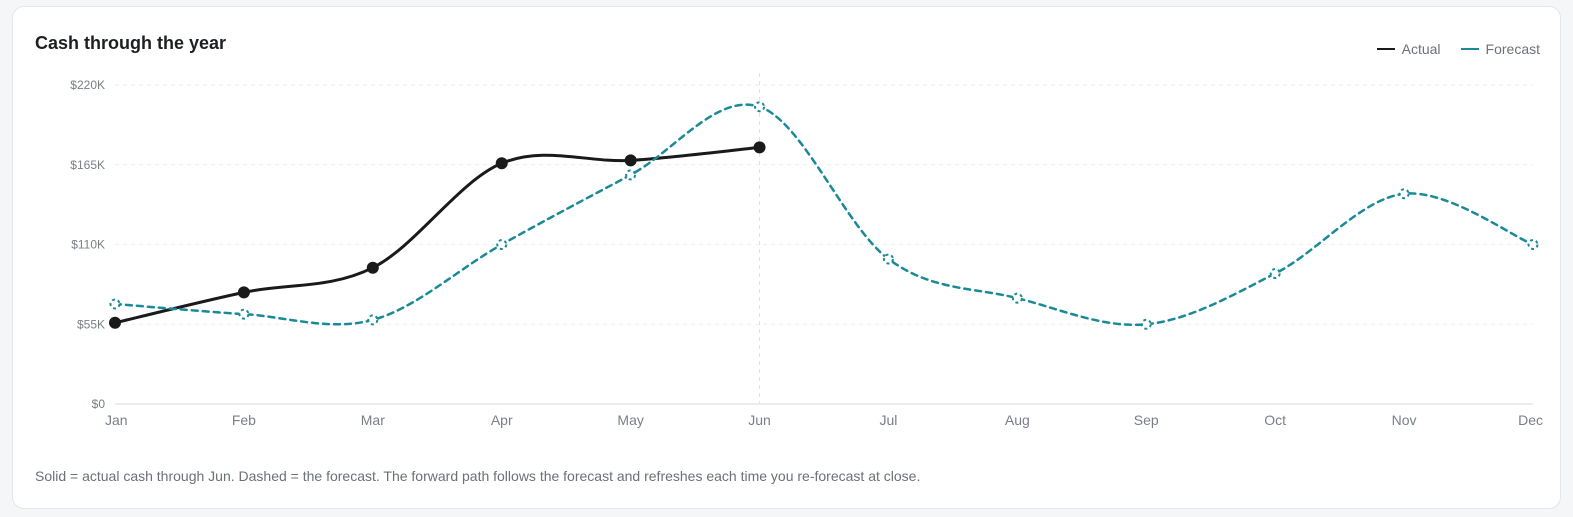 This screenshot has width=1573, height=517. What do you see at coordinates (1512, 49) in the screenshot?
I see `legend-label-forecast: Forecast` at bounding box center [1512, 49].